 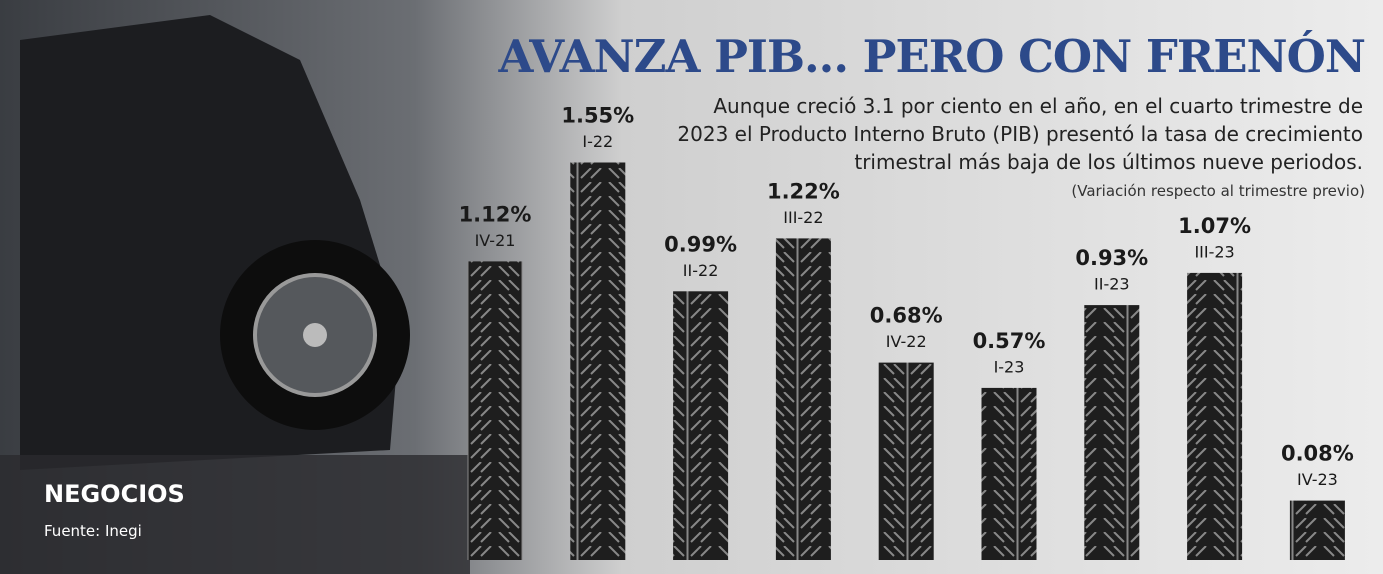 What do you see at coordinates (1214, 226) in the screenshot?
I see `value-label: 1.07%` at bounding box center [1214, 226].